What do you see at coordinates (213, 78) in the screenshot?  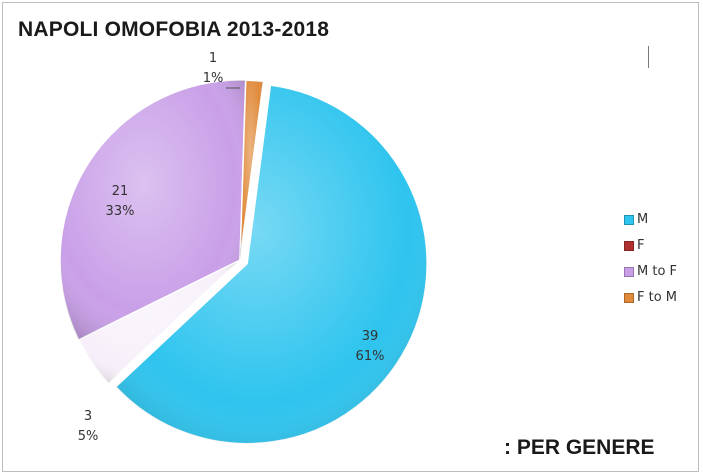 I see `data-label-percent: 1%` at bounding box center [213, 78].